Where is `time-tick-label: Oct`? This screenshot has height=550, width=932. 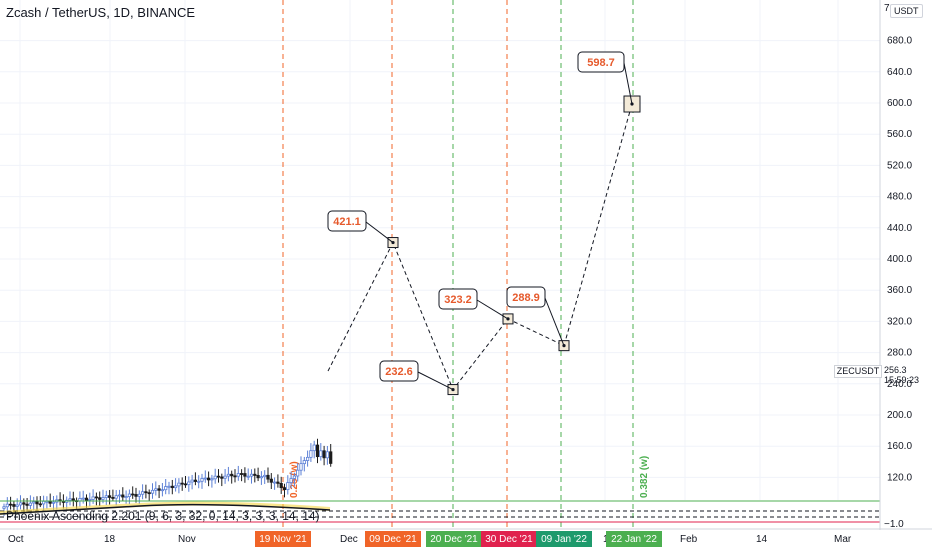 time-tick-label: Oct is located at coordinates (16, 539).